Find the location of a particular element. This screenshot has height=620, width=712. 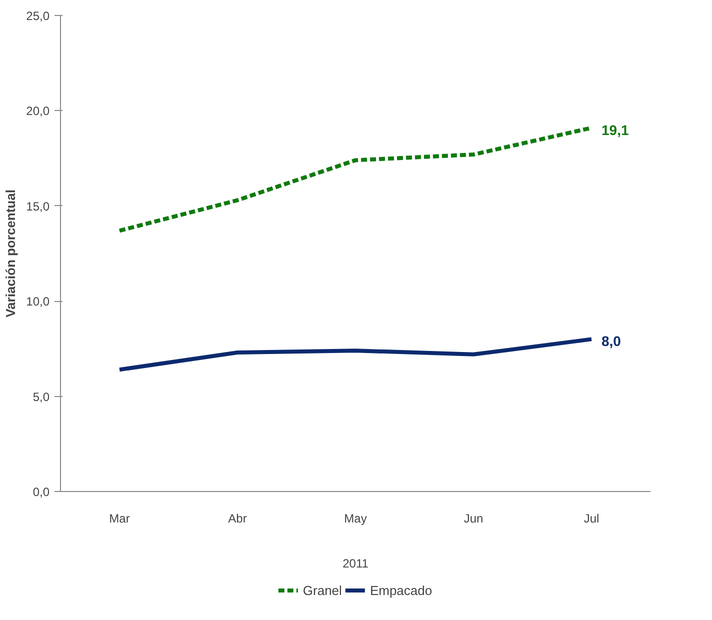

x-tick-label: Abr is located at coordinates (237, 519).